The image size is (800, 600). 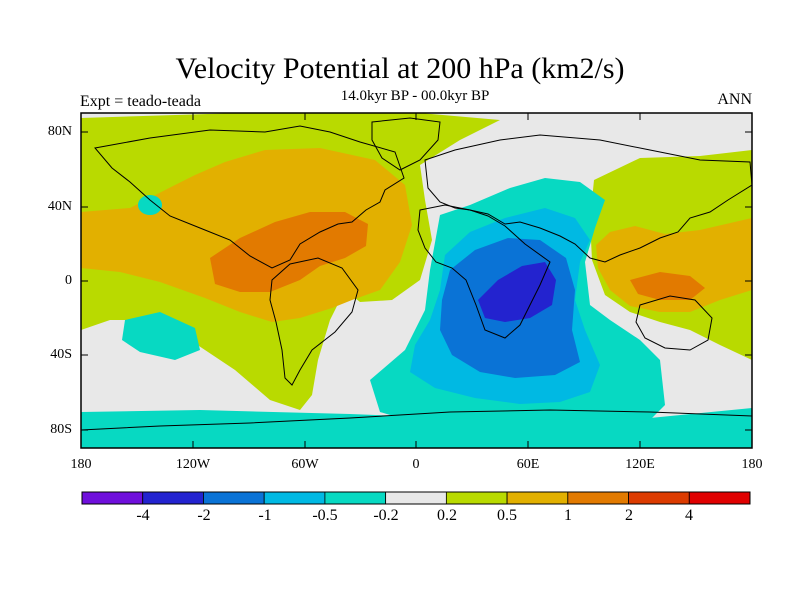 I want to click on colorbar-label: 2, so click(x=629, y=515).